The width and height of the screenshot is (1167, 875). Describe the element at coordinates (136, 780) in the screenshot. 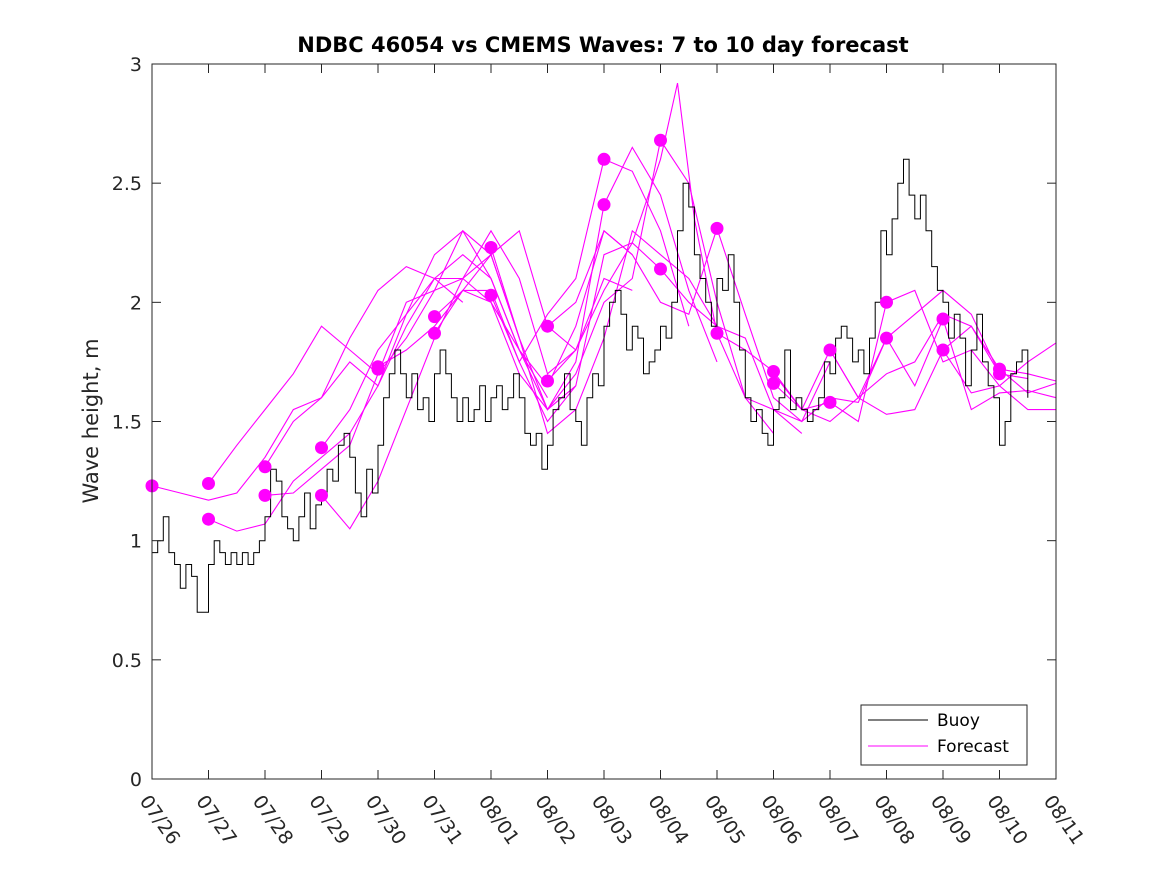

I see `y-tick-label: 0` at that location.